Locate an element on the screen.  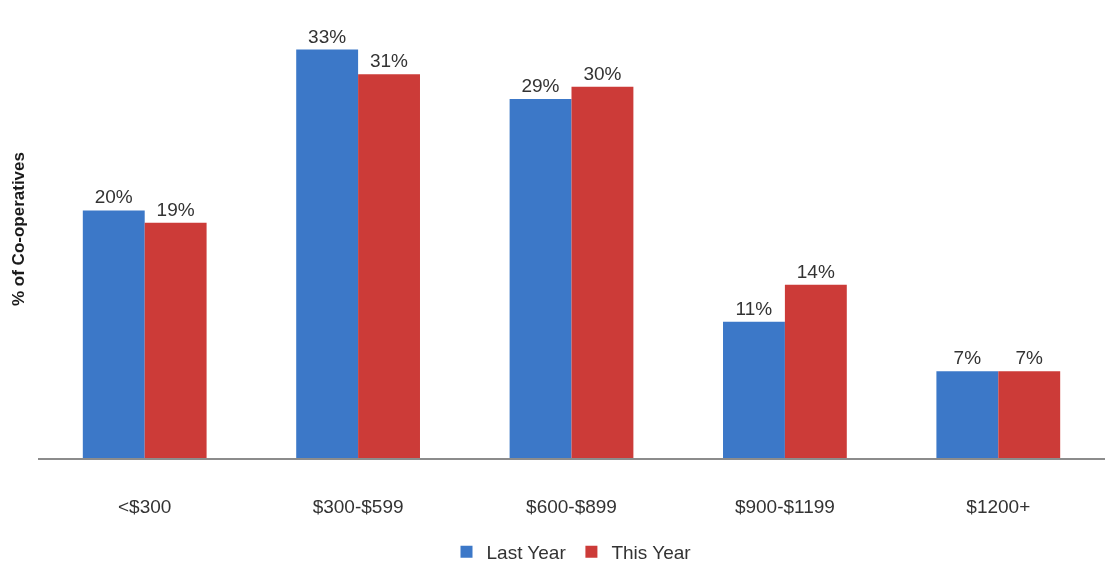
x-tick-label: $900-$1199 is located at coordinates (784, 506).